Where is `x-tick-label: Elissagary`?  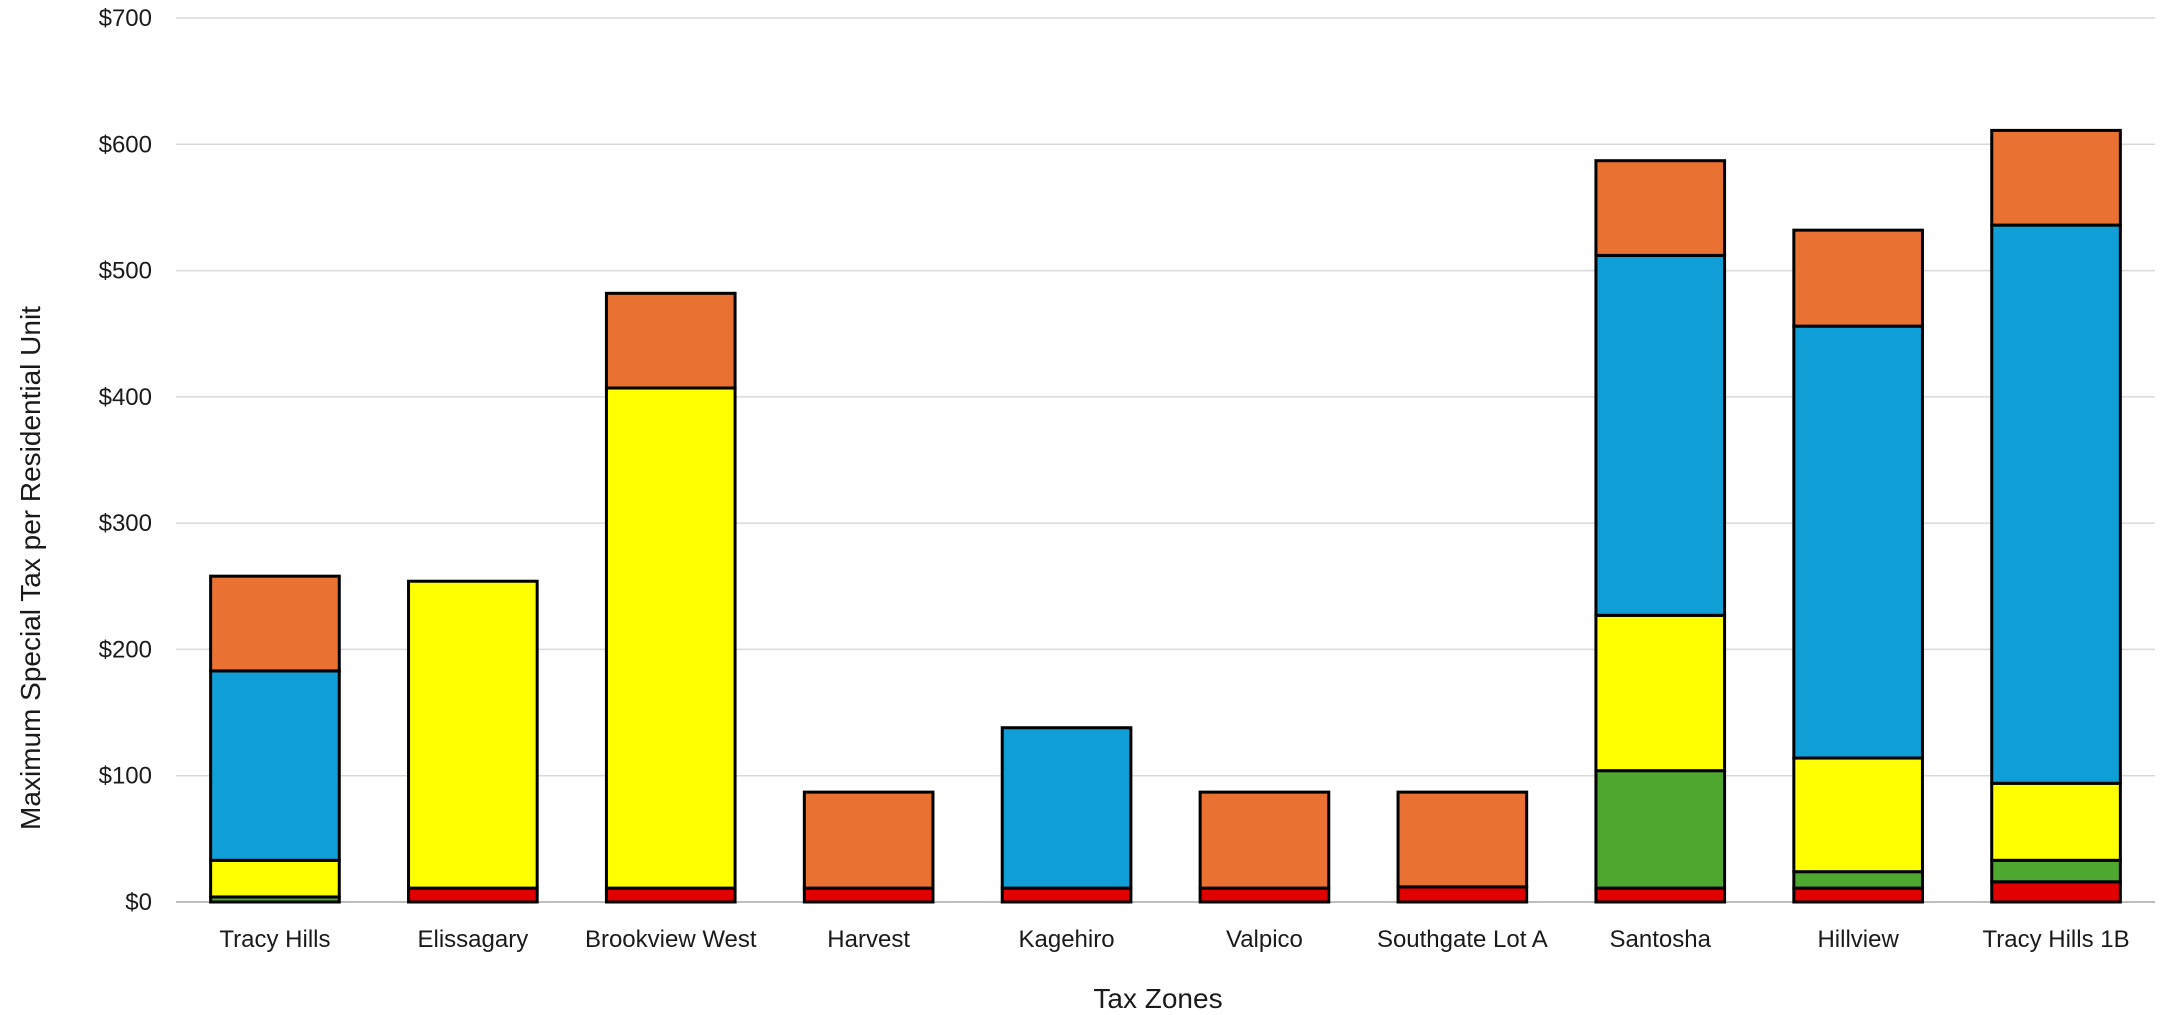 x-tick-label: Elissagary is located at coordinates (472, 939).